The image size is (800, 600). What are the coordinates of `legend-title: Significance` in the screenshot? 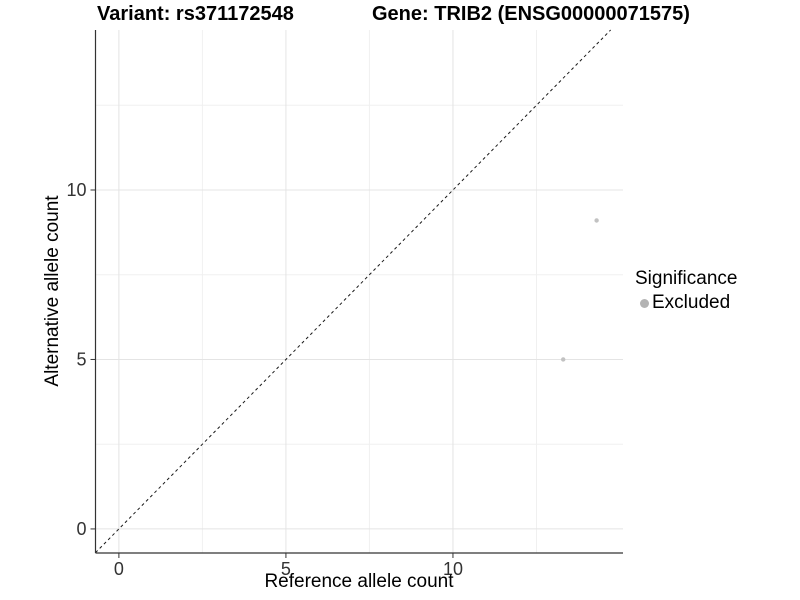 It's located at (686, 278).